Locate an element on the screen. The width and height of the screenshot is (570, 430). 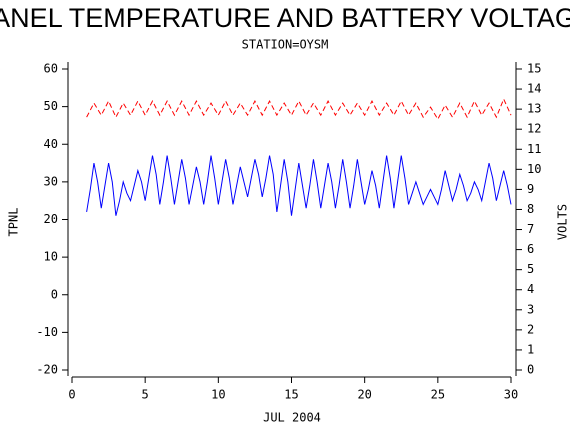
y2-tick-label: 9 is located at coordinates (530, 189).